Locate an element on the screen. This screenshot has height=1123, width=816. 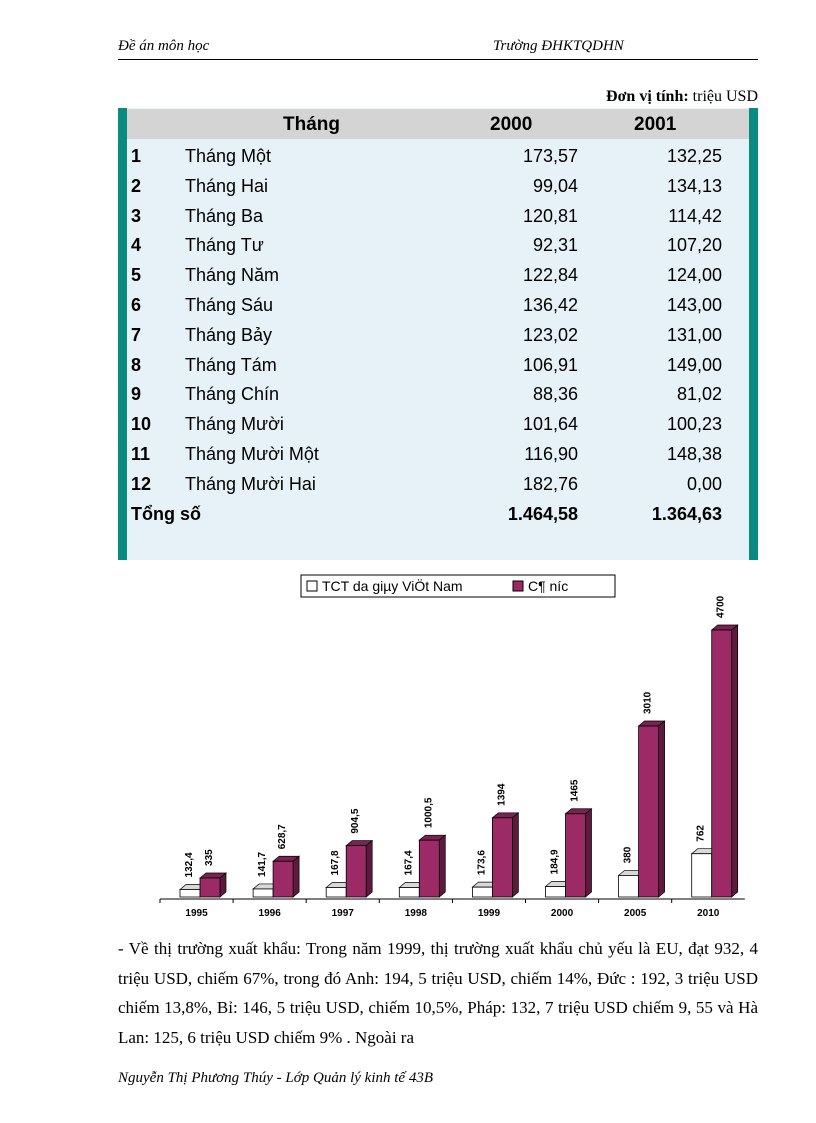
cell: Tháng Năm is located at coordinates (232, 275).